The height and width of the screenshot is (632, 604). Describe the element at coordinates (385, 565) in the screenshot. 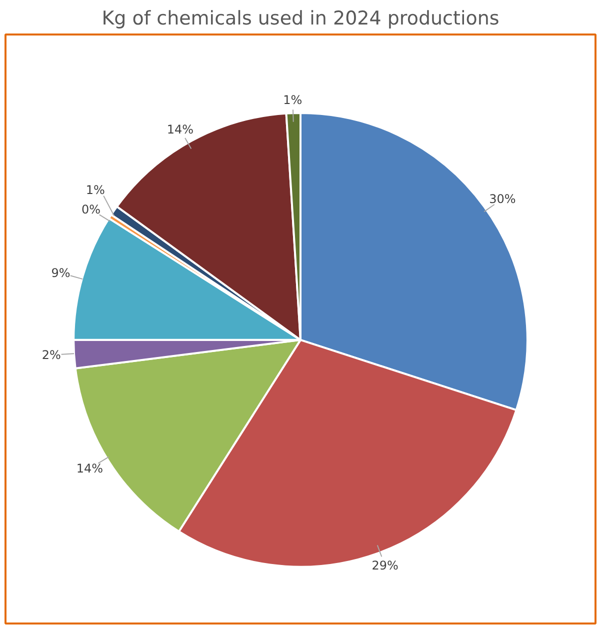

I see `data-label: 29%` at that location.